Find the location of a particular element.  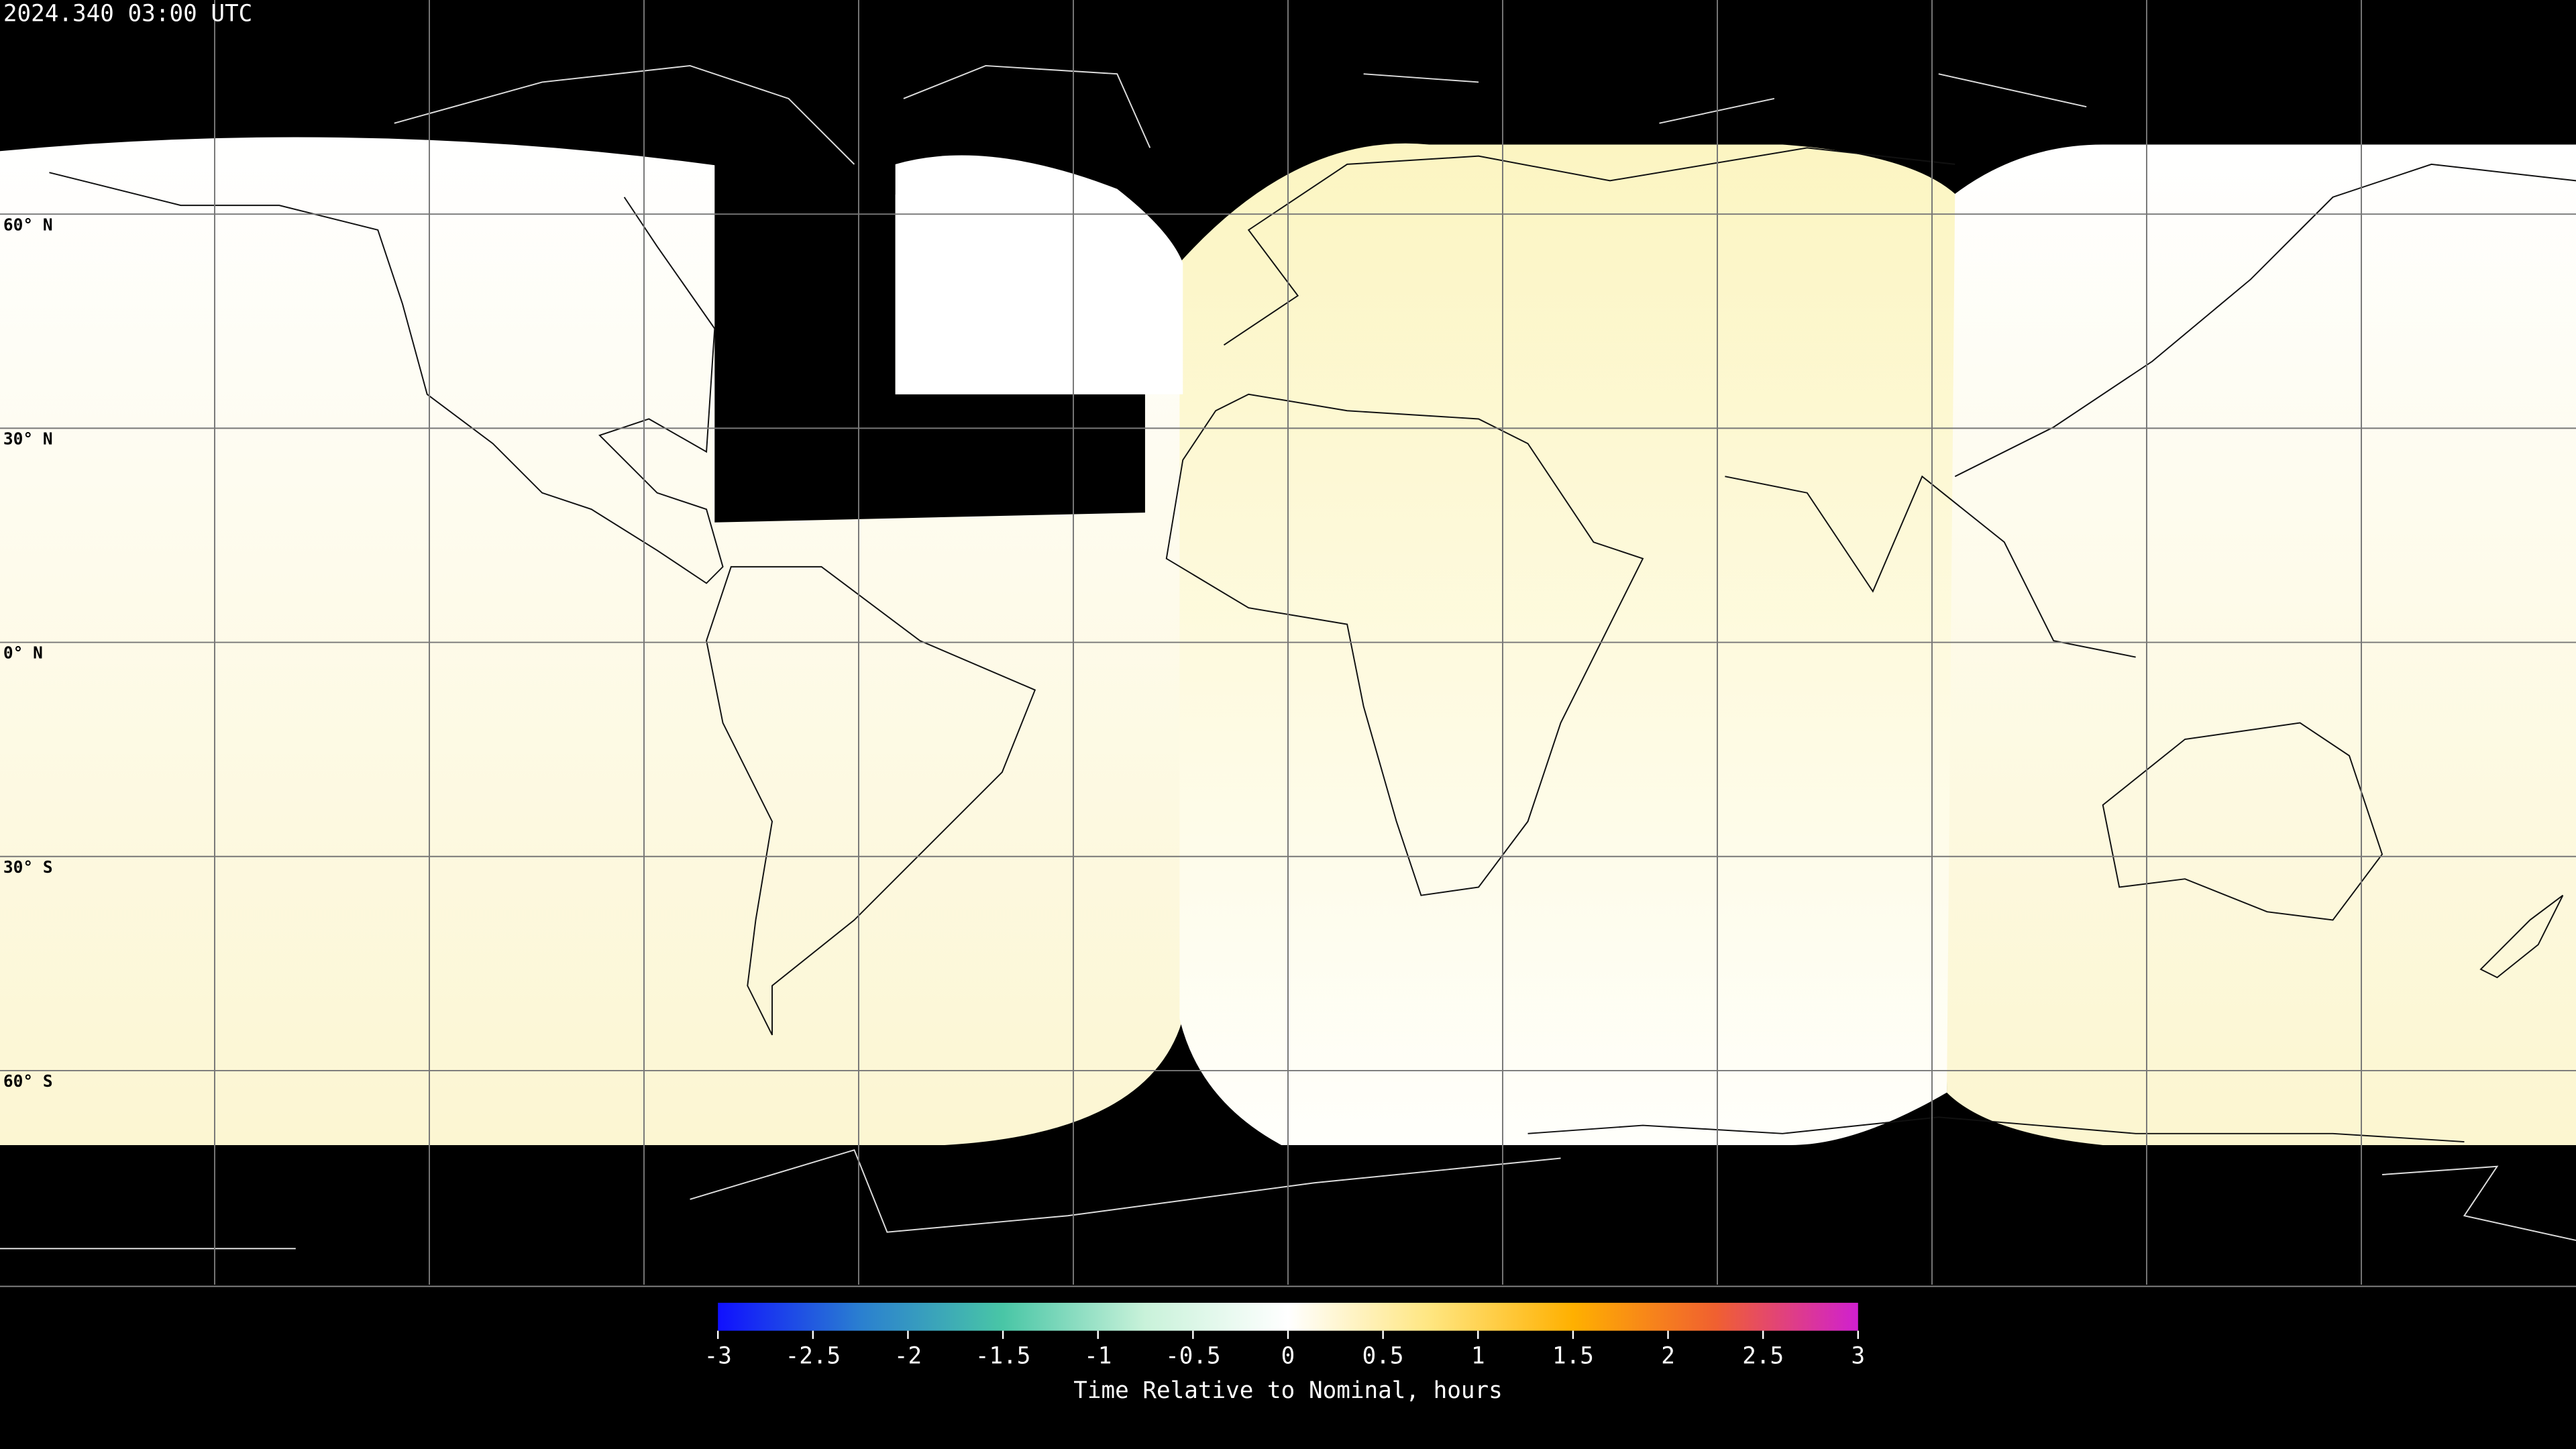

latitude-label: 30° S is located at coordinates (28, 867).